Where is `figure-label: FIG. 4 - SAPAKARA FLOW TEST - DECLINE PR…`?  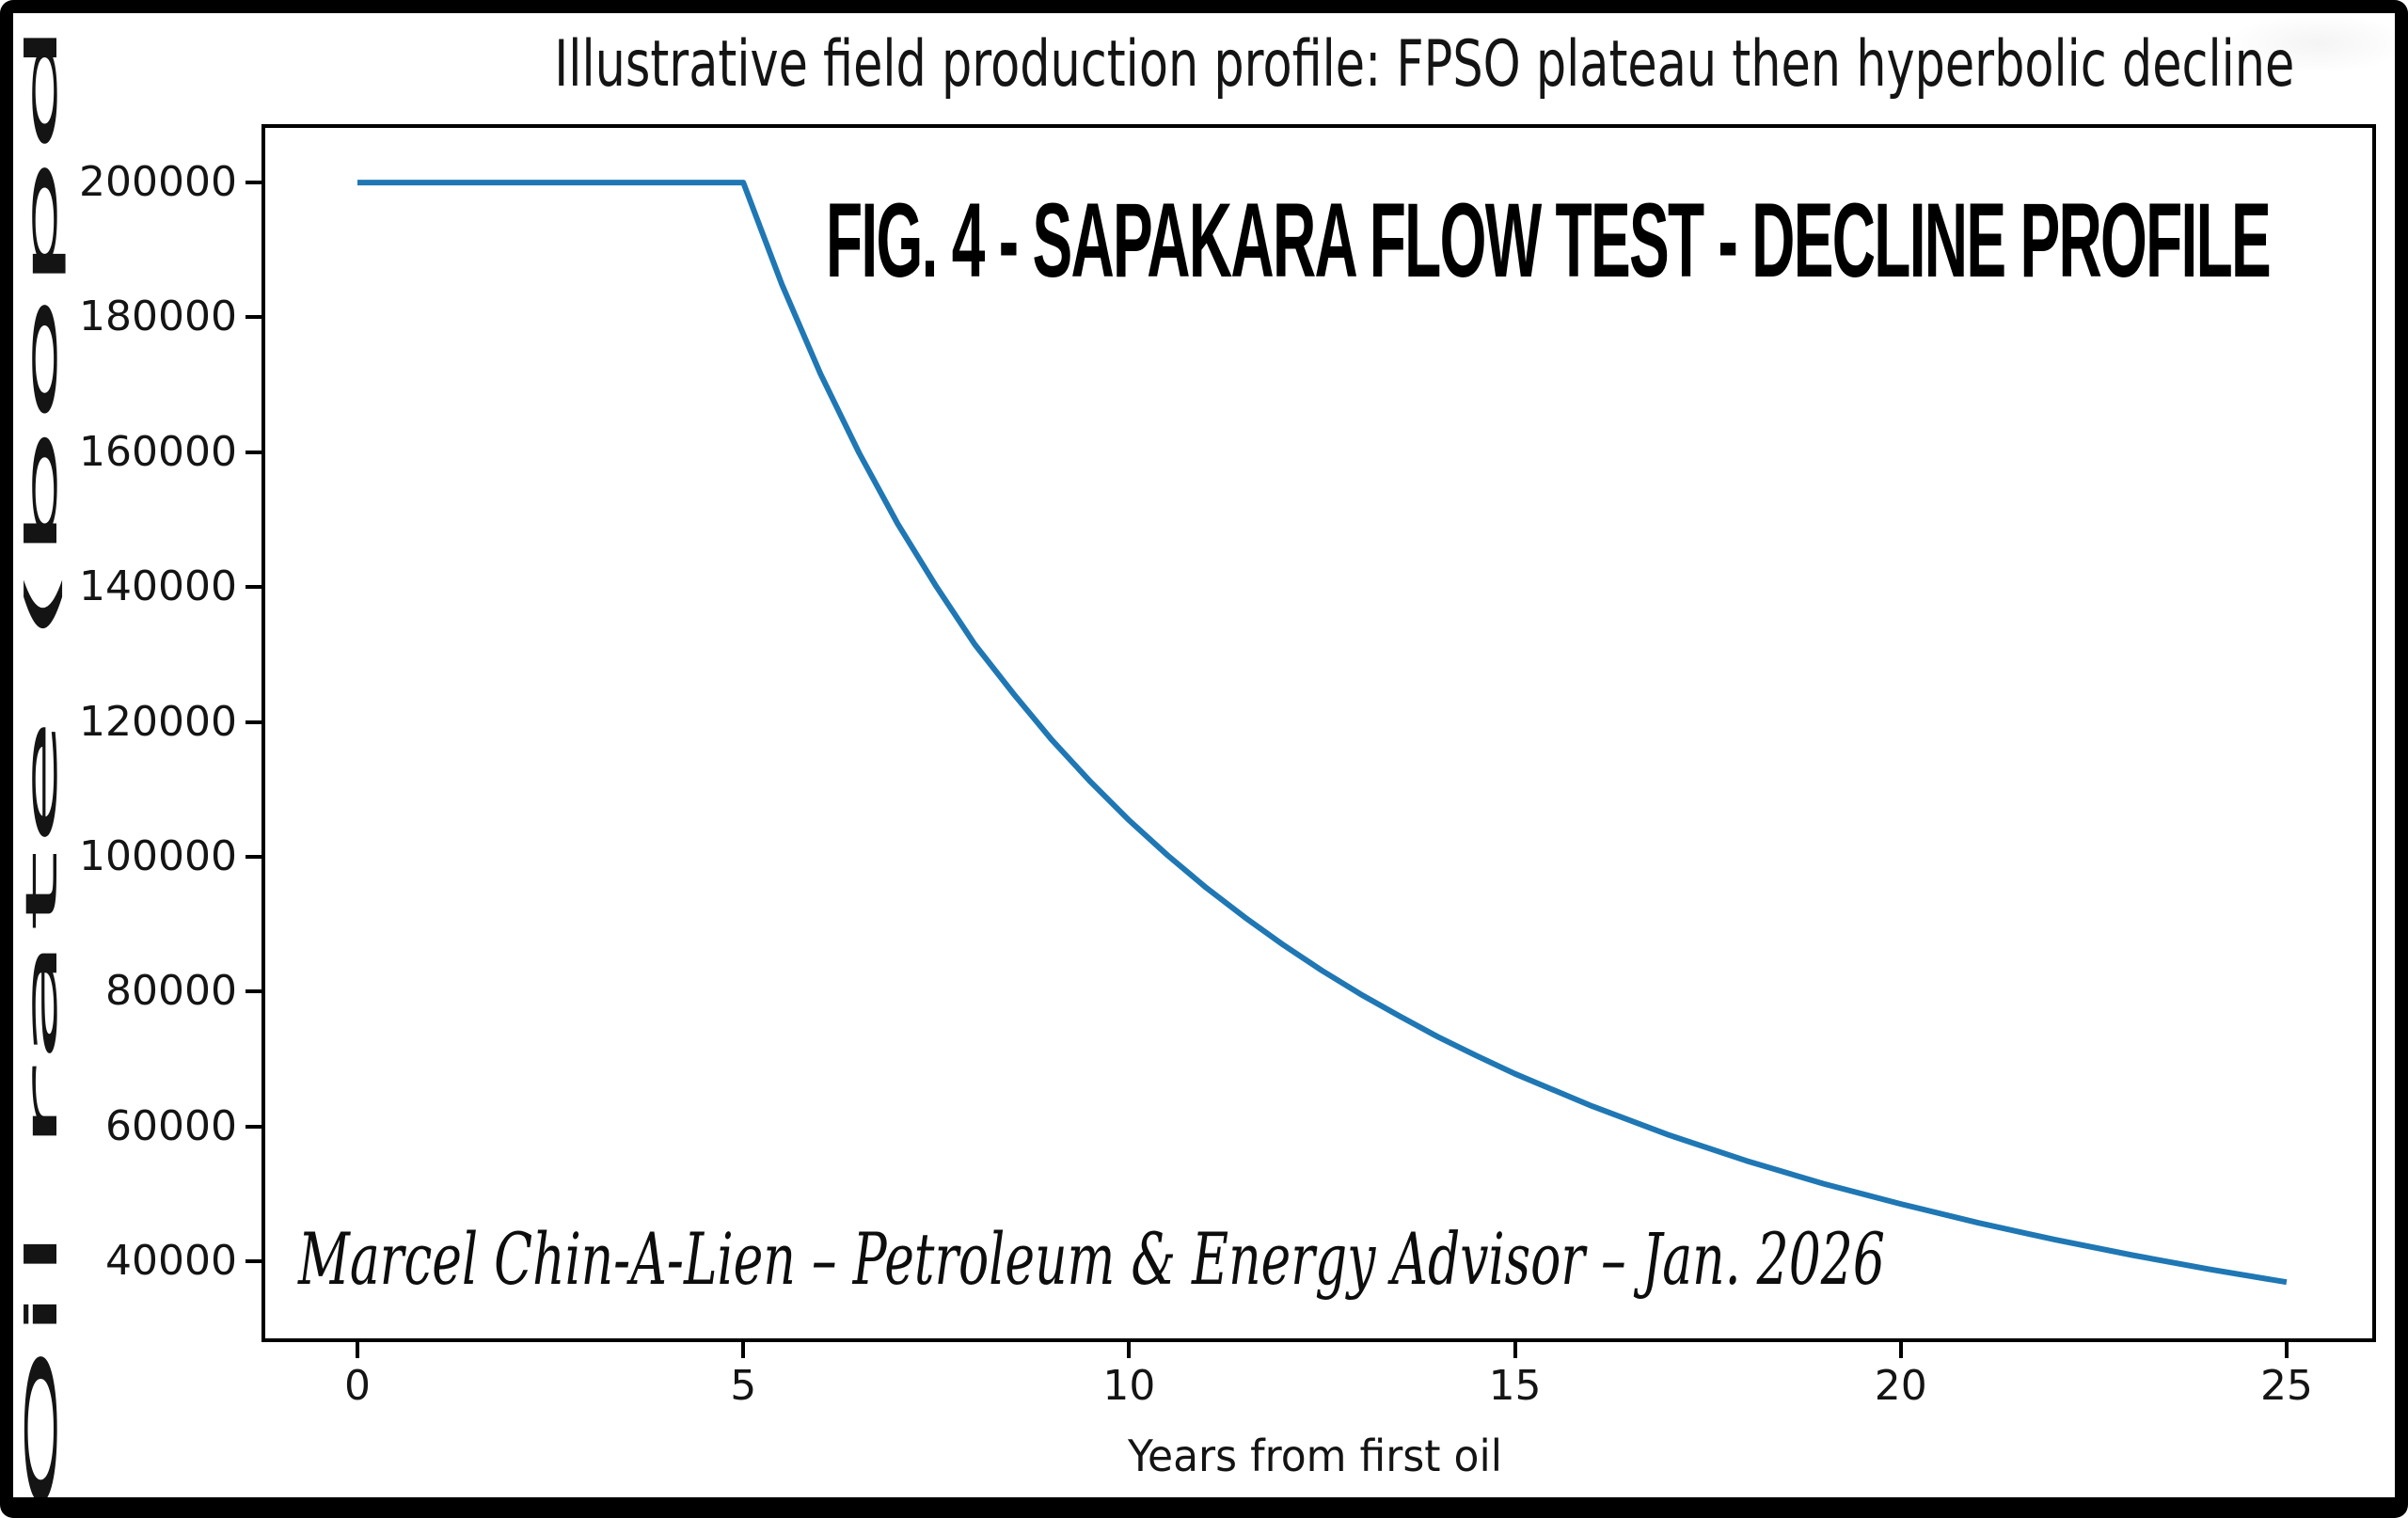
figure-label: FIG. 4 - SAPAKARA FLOW TEST - DECLINE PR… is located at coordinates (1617, 241).